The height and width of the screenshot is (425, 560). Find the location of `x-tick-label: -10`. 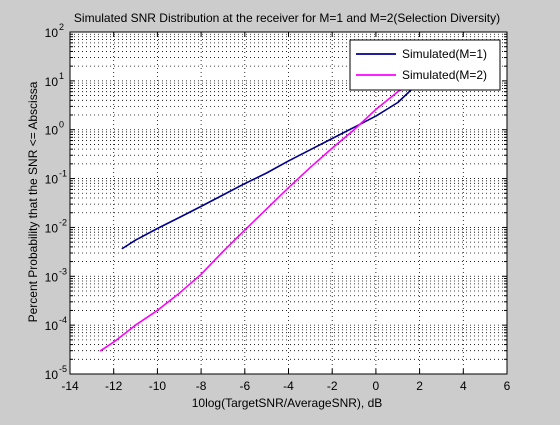

x-tick-label: -10 is located at coordinates (158, 386).